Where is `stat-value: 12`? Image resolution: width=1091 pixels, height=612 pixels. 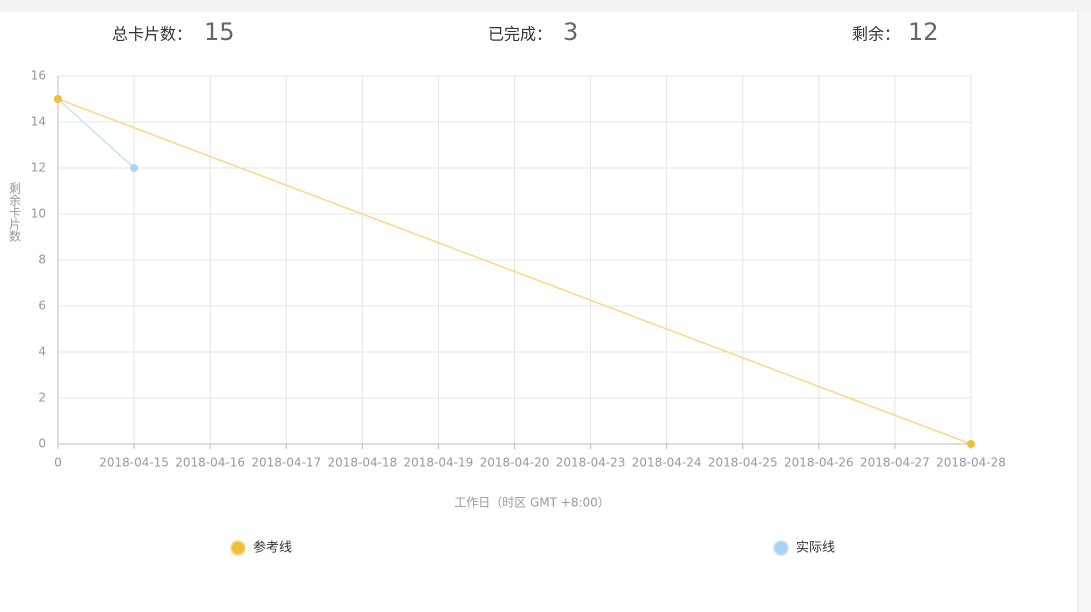
stat-value: 12 is located at coordinates (923, 32).